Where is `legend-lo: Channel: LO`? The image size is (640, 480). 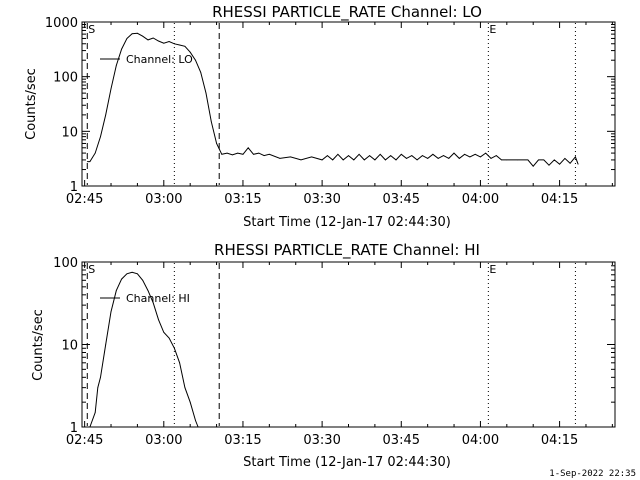 legend-lo: Channel: LO is located at coordinates (146, 59).